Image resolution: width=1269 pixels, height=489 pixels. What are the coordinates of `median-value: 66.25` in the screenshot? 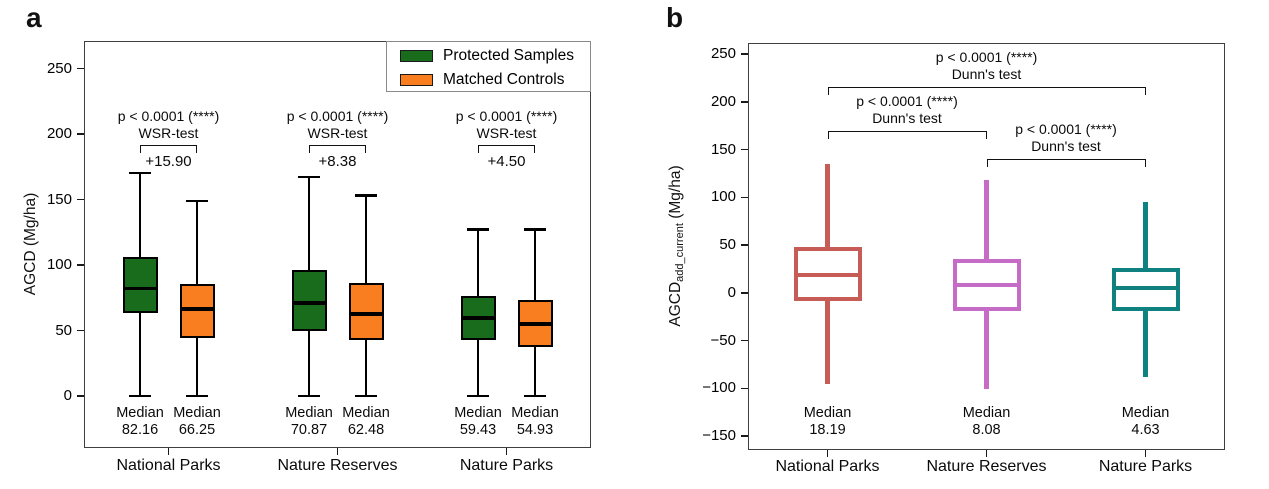 It's located at (197, 429).